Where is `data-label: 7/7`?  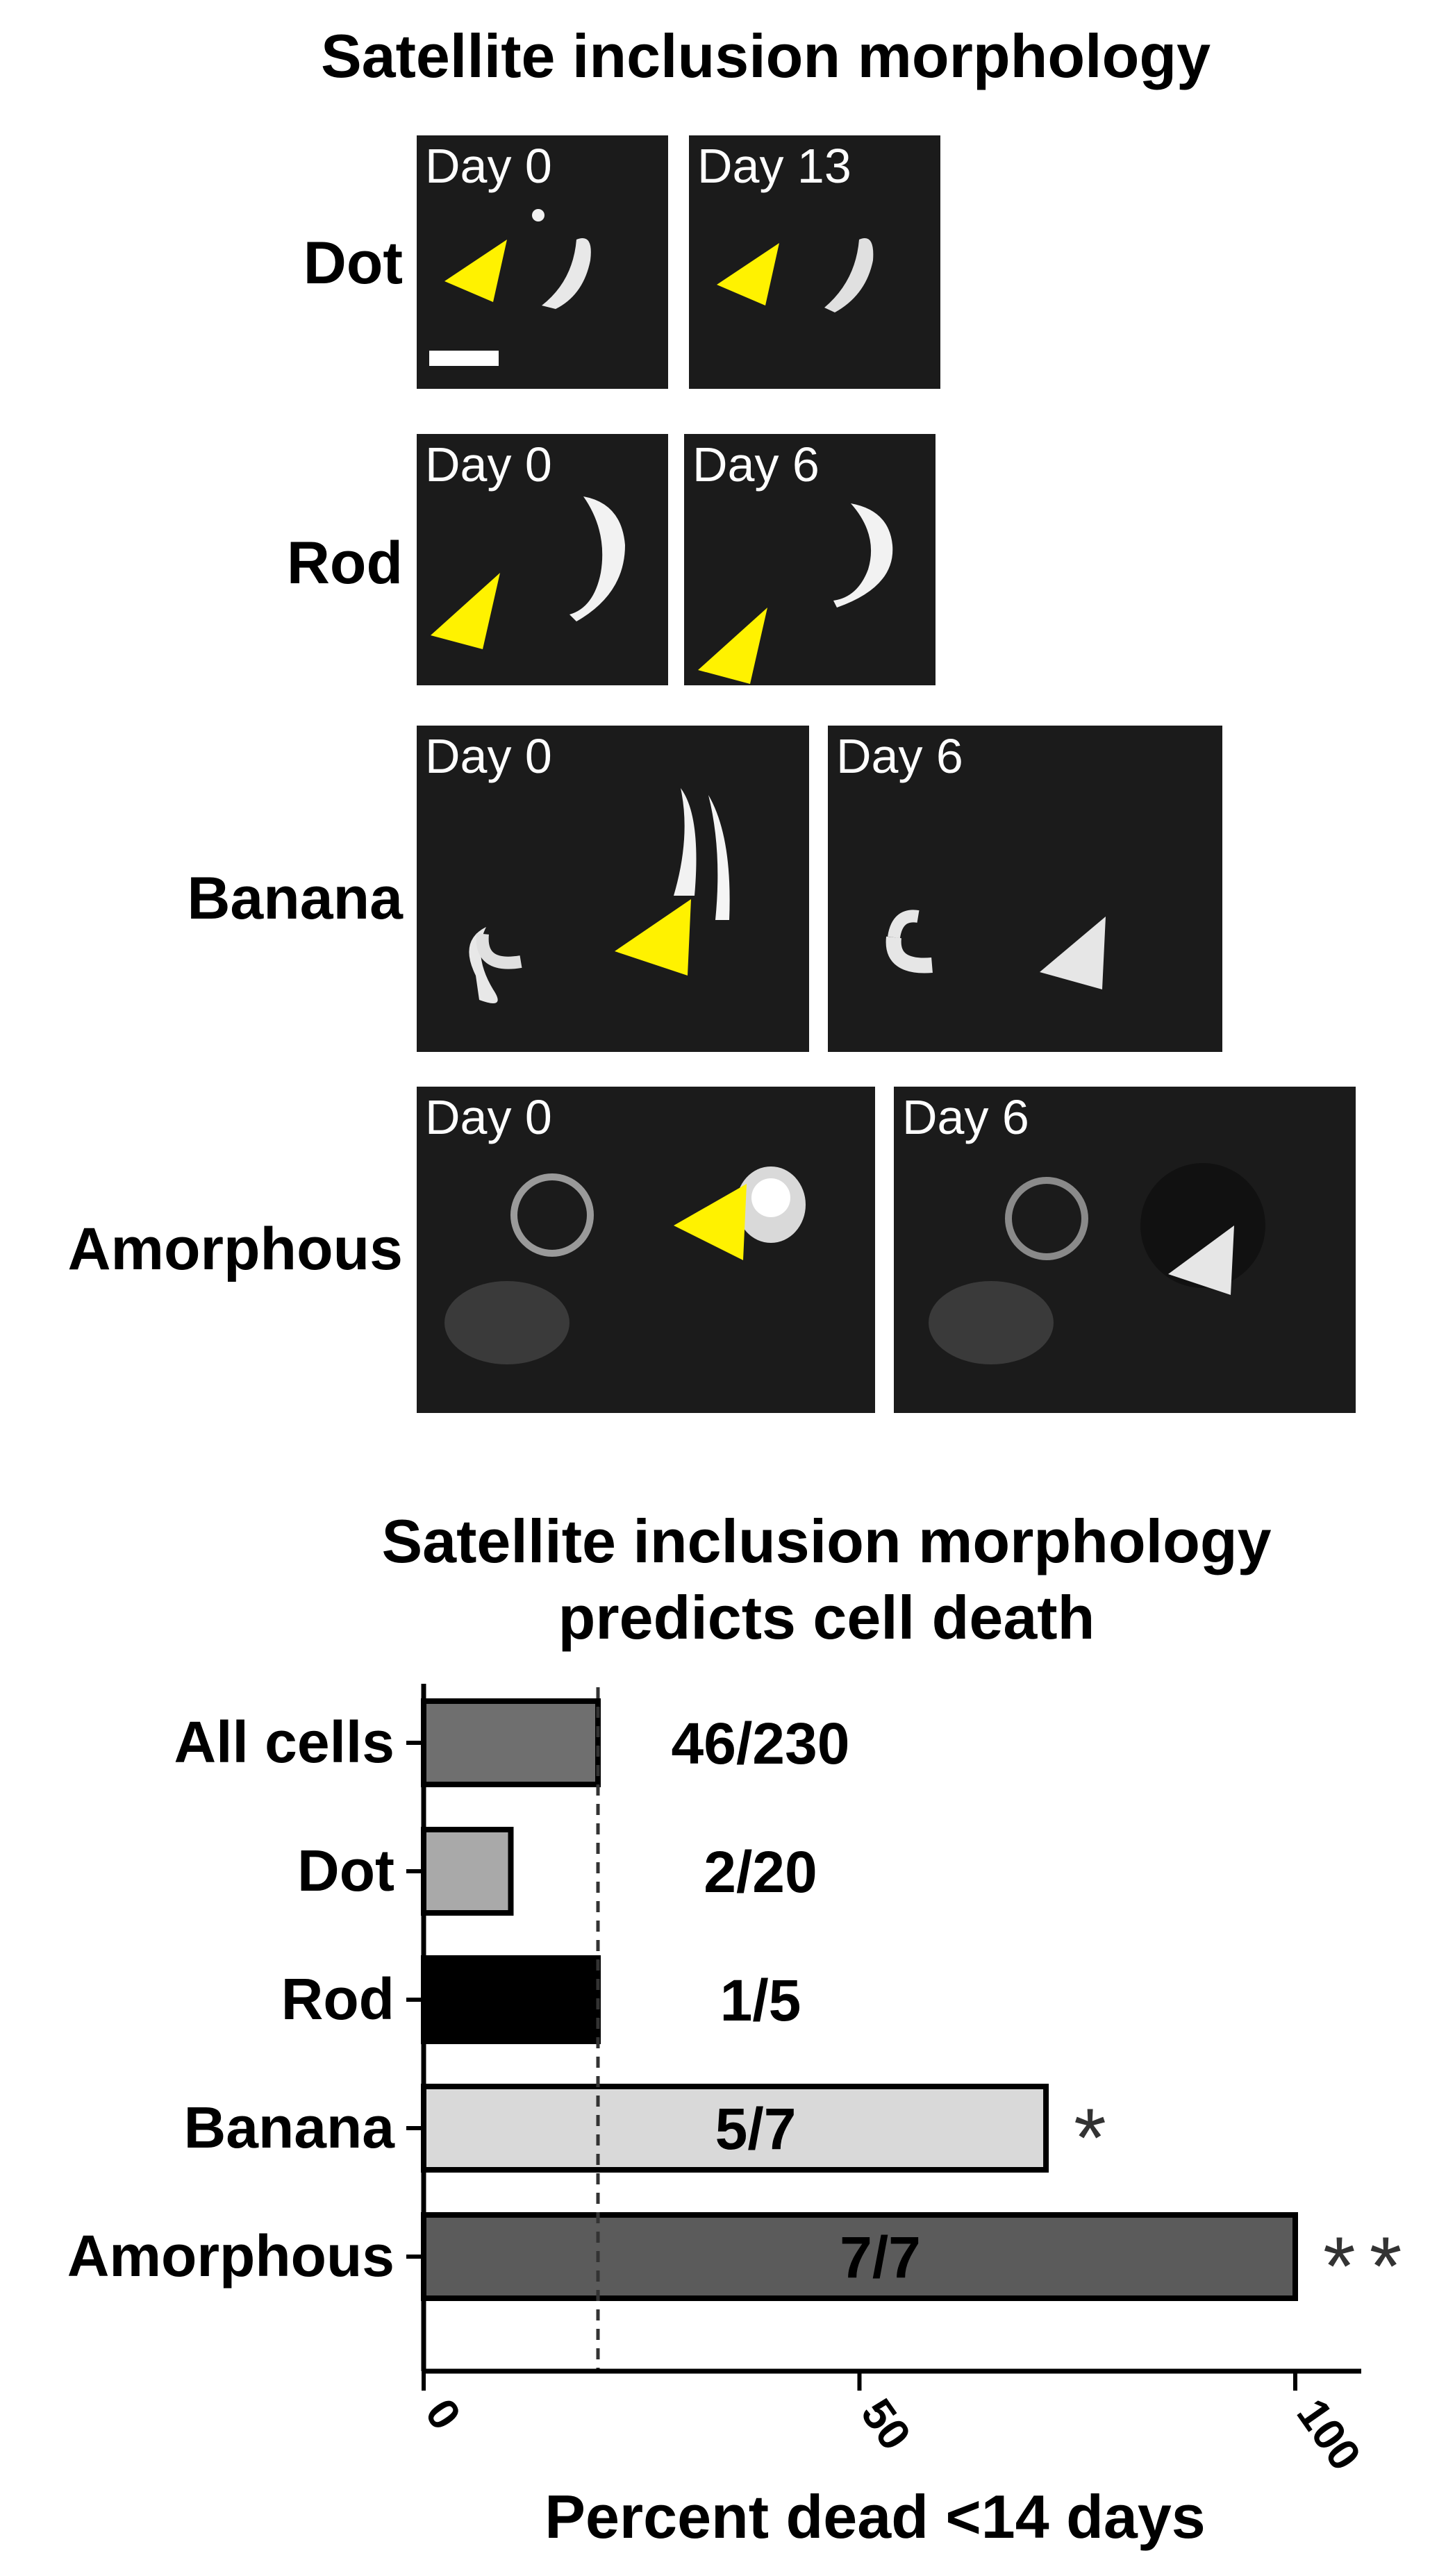 data-label: 7/7 is located at coordinates (880, 2257).